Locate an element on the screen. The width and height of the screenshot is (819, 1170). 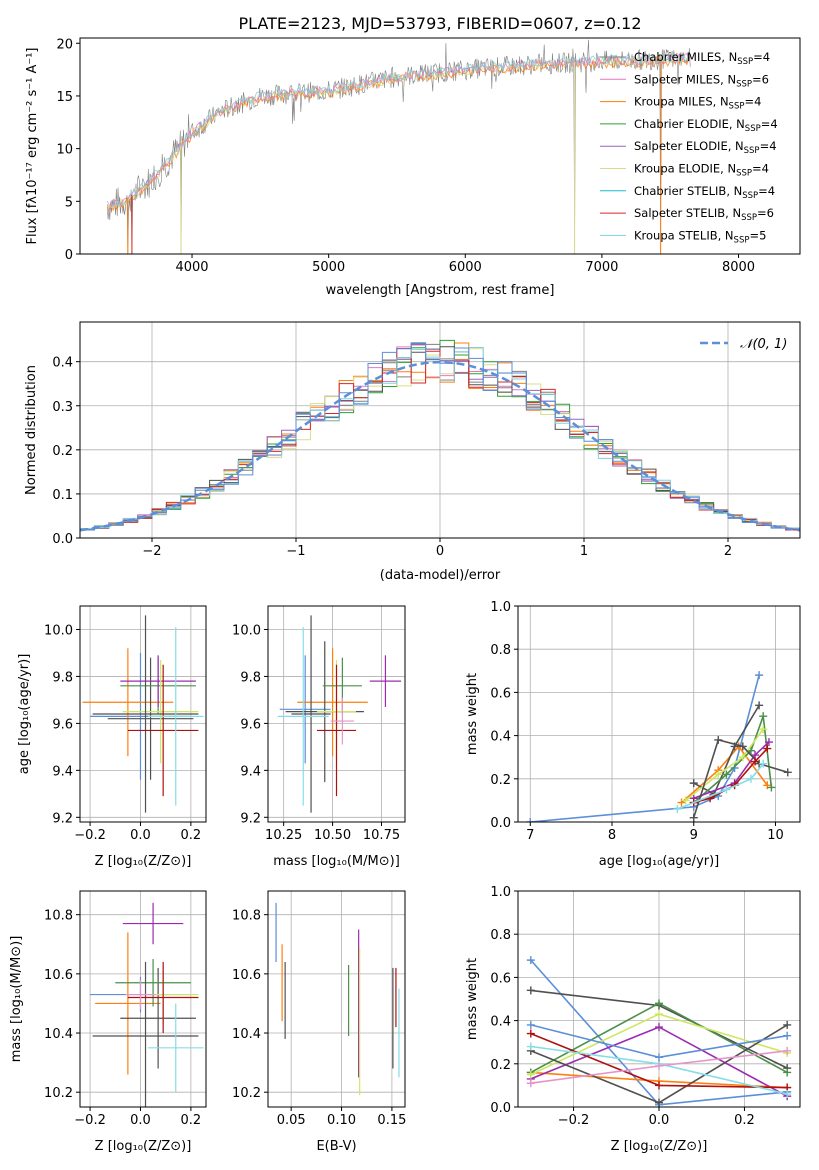
x-tick-label: 0.0 is located at coordinates (140, 835).